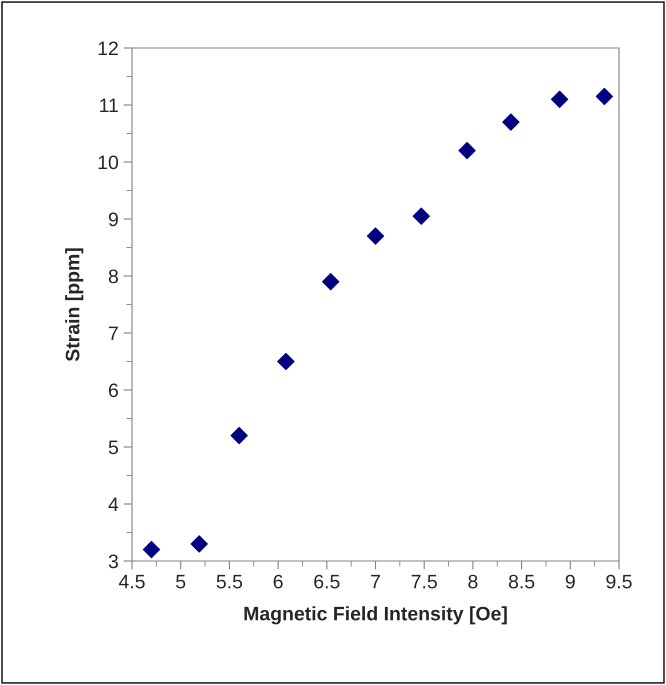 The image size is (666, 685). What do you see at coordinates (473, 581) in the screenshot?
I see `x-tick-label: 8` at bounding box center [473, 581].